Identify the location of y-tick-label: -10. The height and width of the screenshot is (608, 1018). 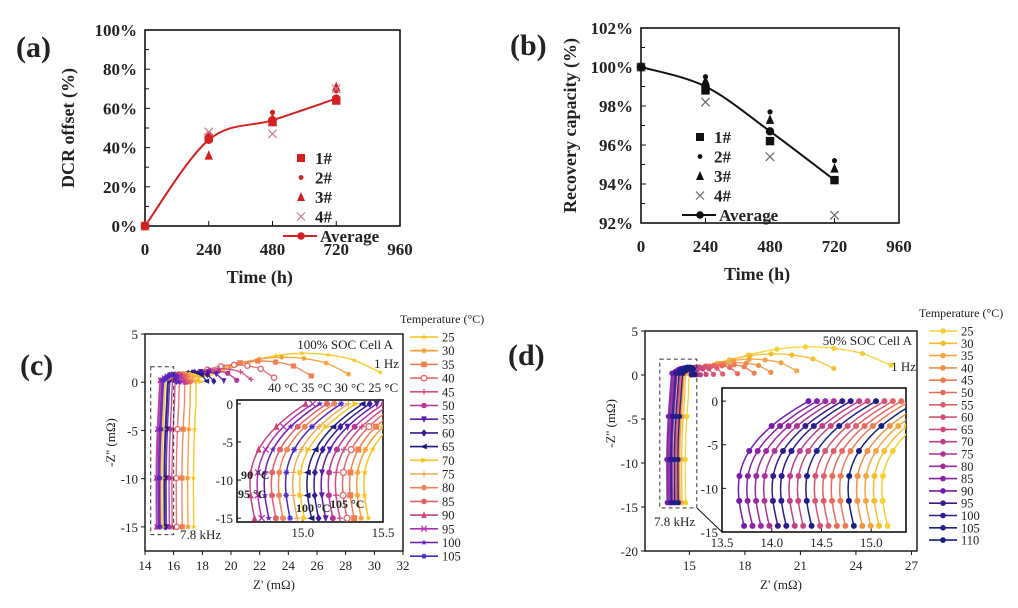
(629, 463).